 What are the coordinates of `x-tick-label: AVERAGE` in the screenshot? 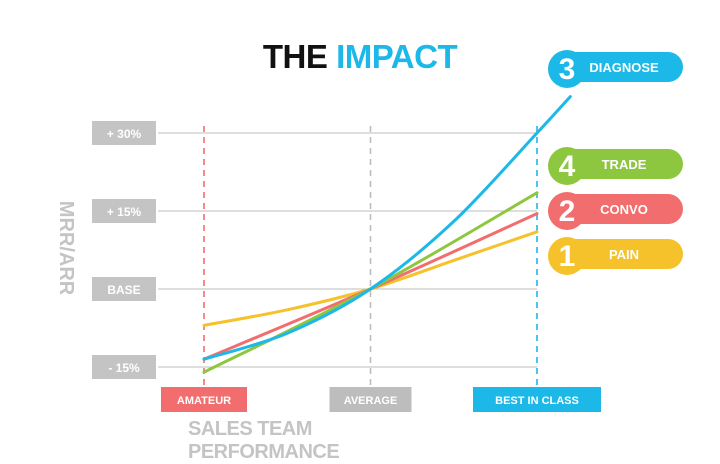 It's located at (371, 401).